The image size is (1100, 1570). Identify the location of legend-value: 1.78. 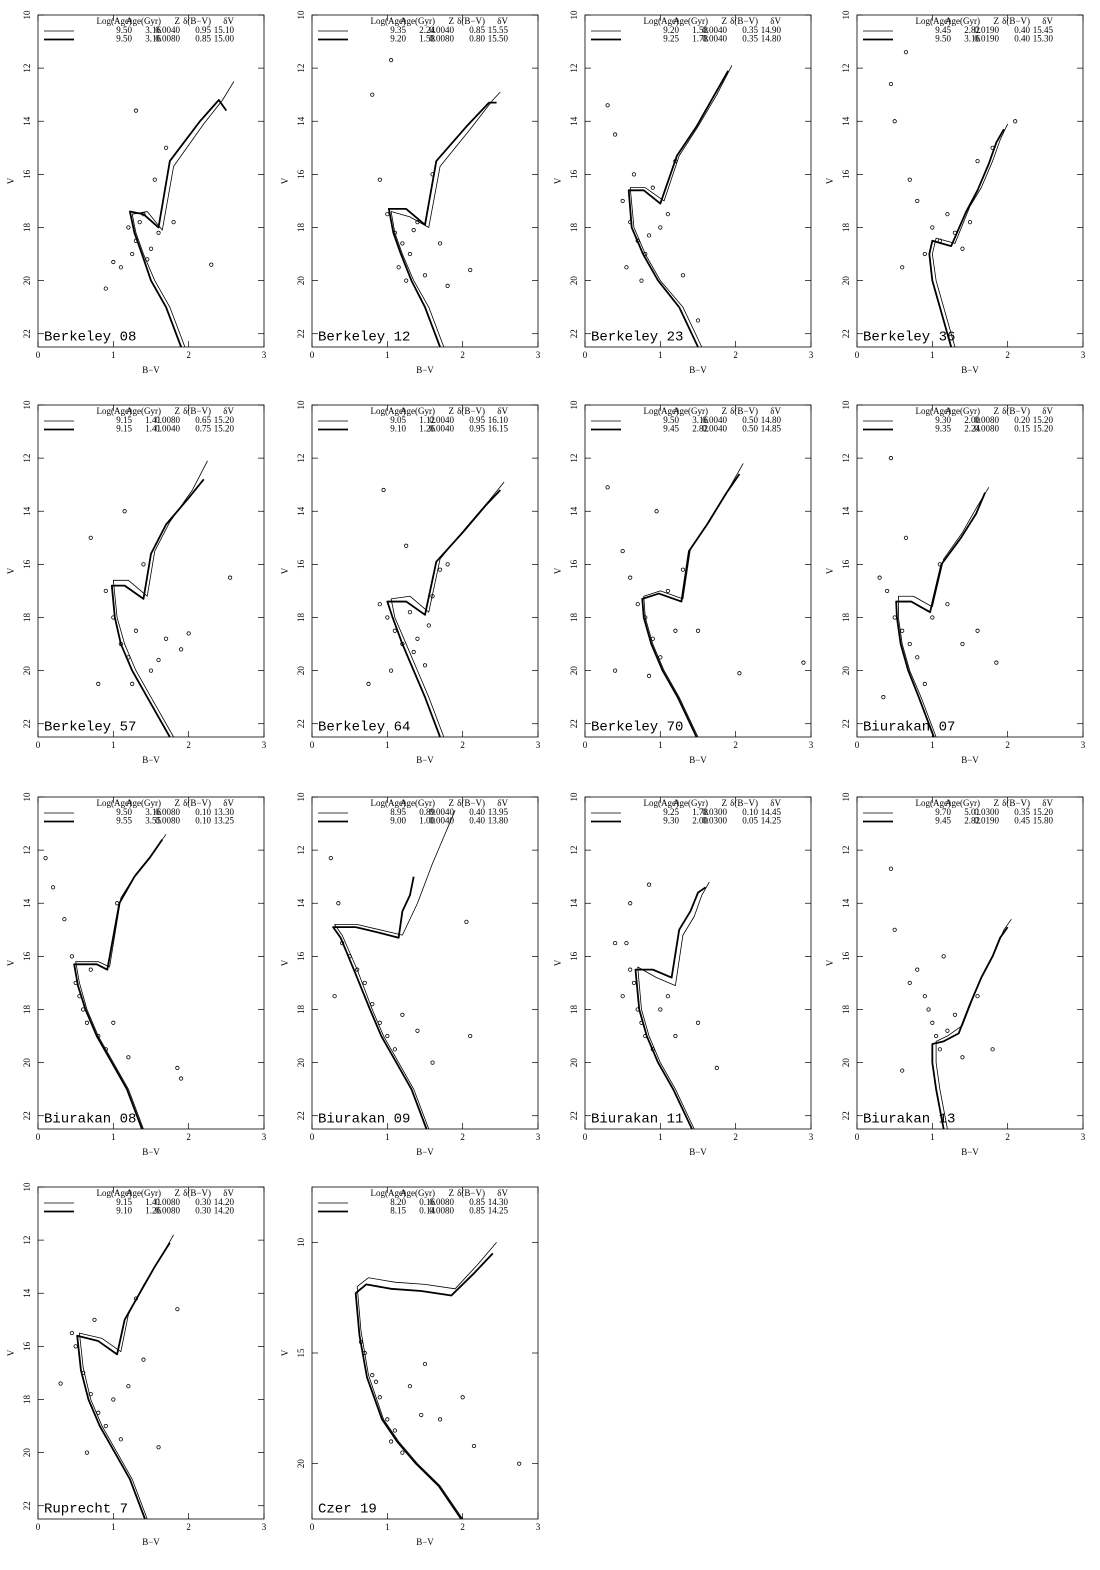
(700, 812).